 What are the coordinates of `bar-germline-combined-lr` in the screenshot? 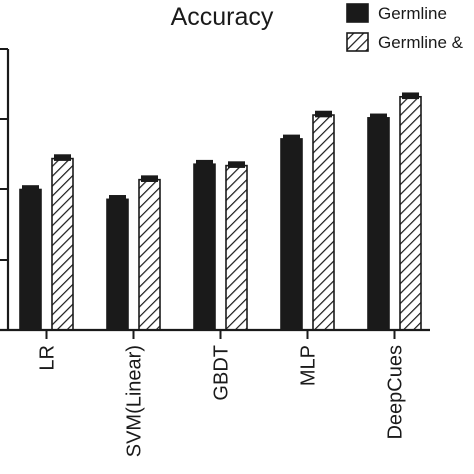 It's located at (62, 244).